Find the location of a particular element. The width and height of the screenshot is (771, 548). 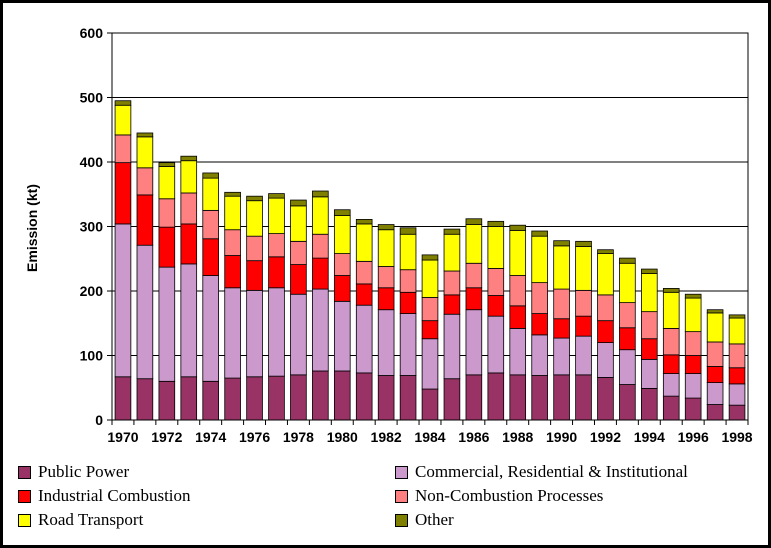

y-tick-label-0: 0 is located at coordinates (99, 420).